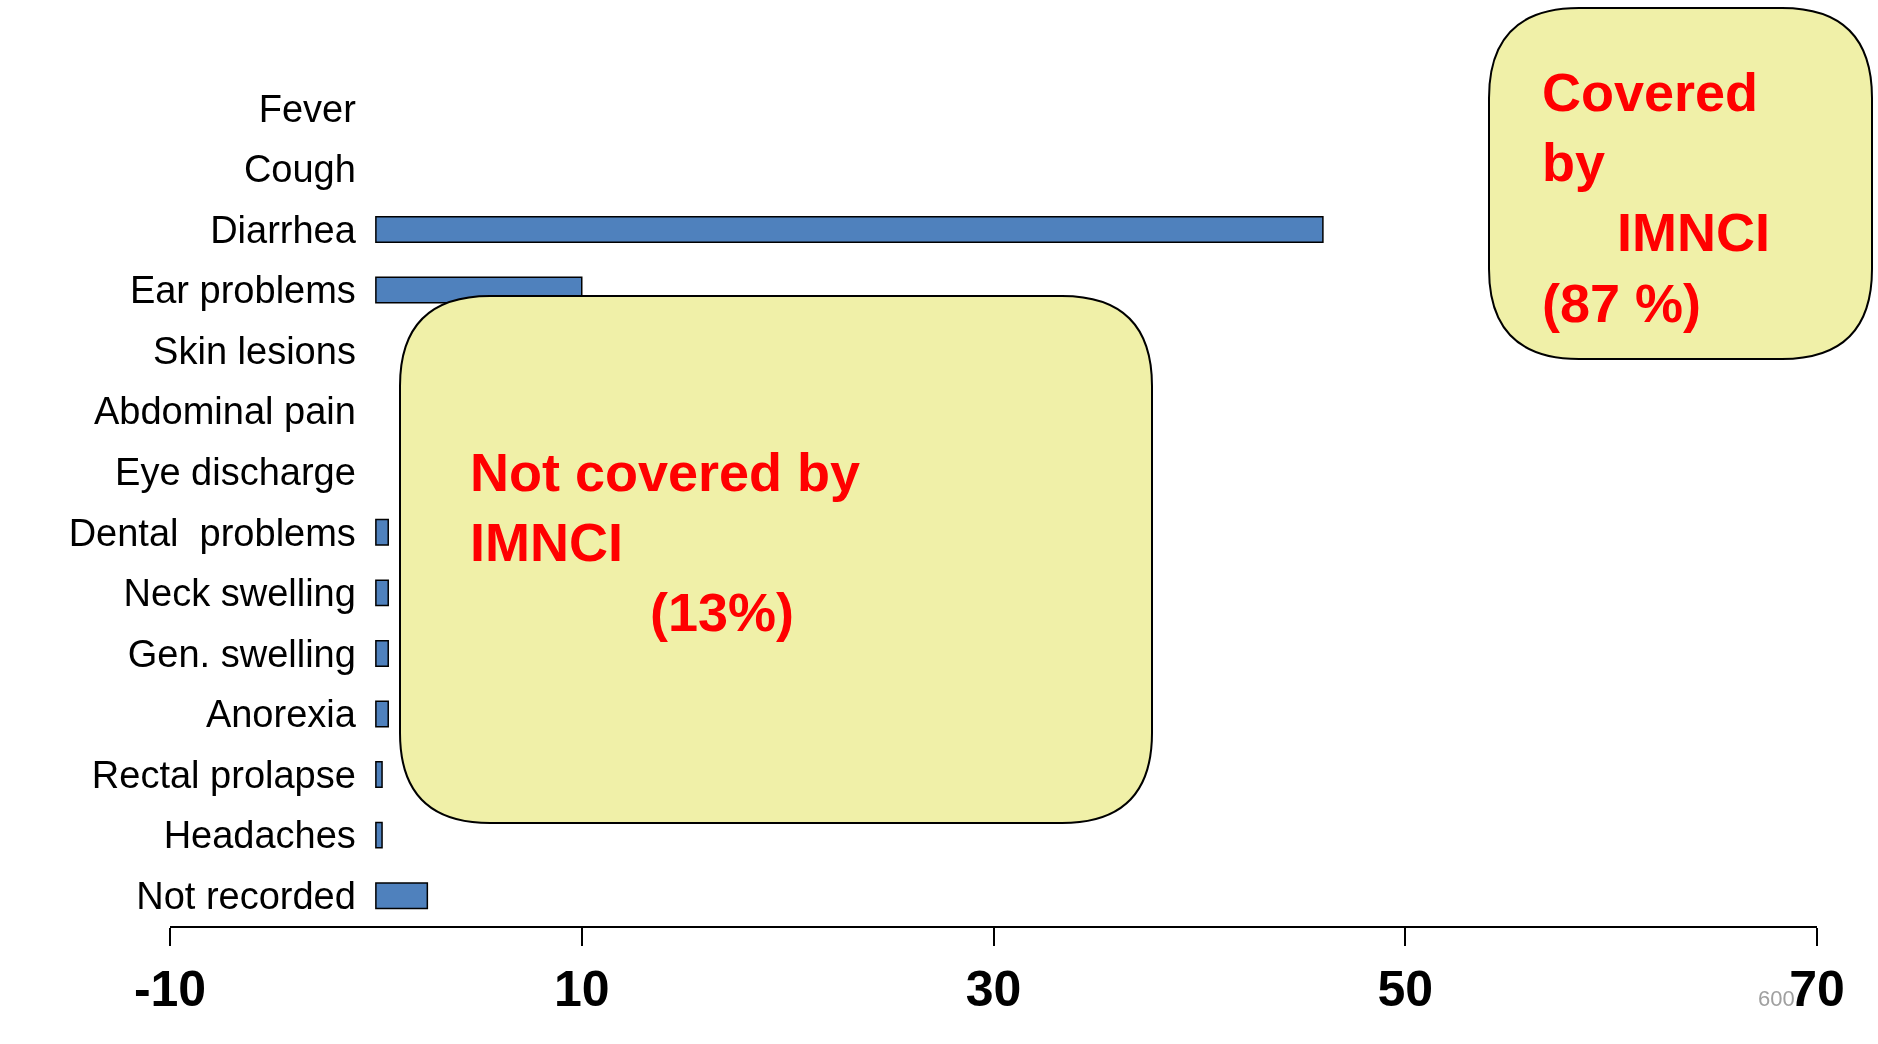 The height and width of the screenshot is (1044, 1878). I want to click on y-tick-label: Gen. swelling, so click(241, 653).